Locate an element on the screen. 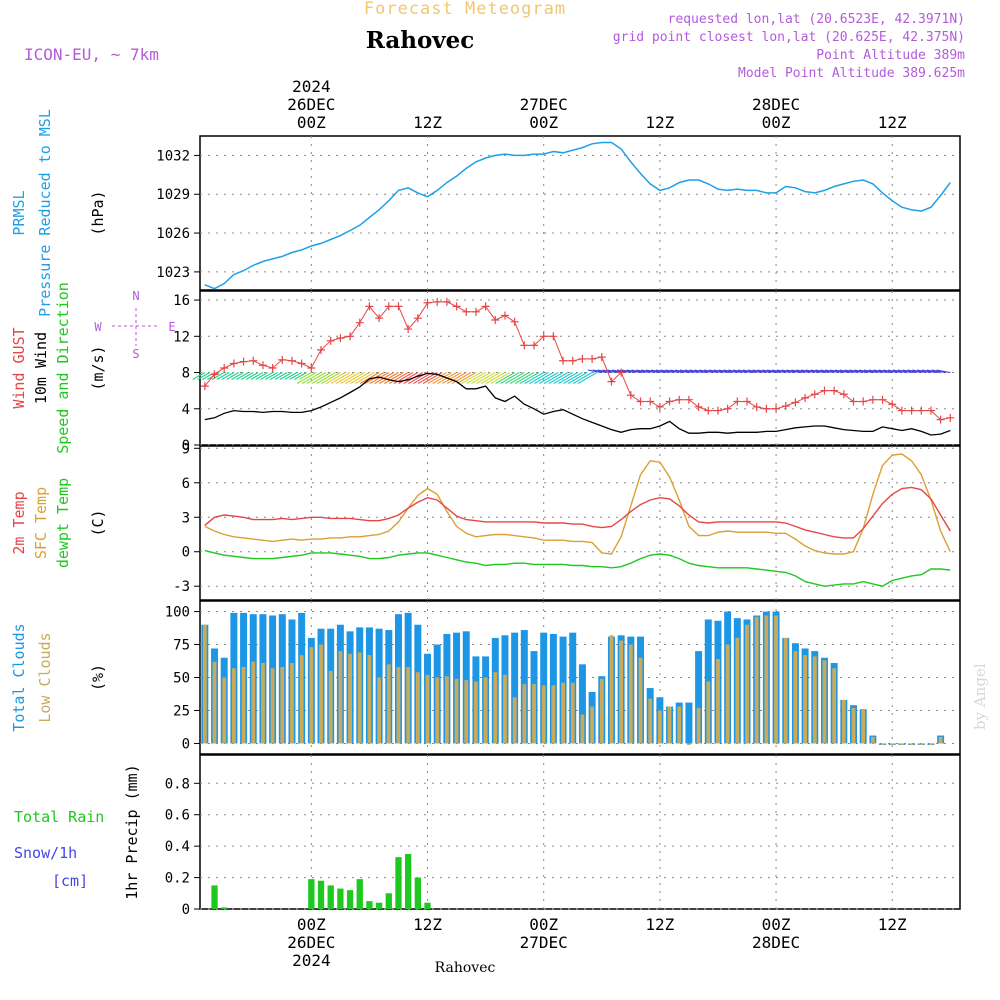 This screenshot has height=1000, width=1000. precip-side-label: [cm] is located at coordinates (70, 881).